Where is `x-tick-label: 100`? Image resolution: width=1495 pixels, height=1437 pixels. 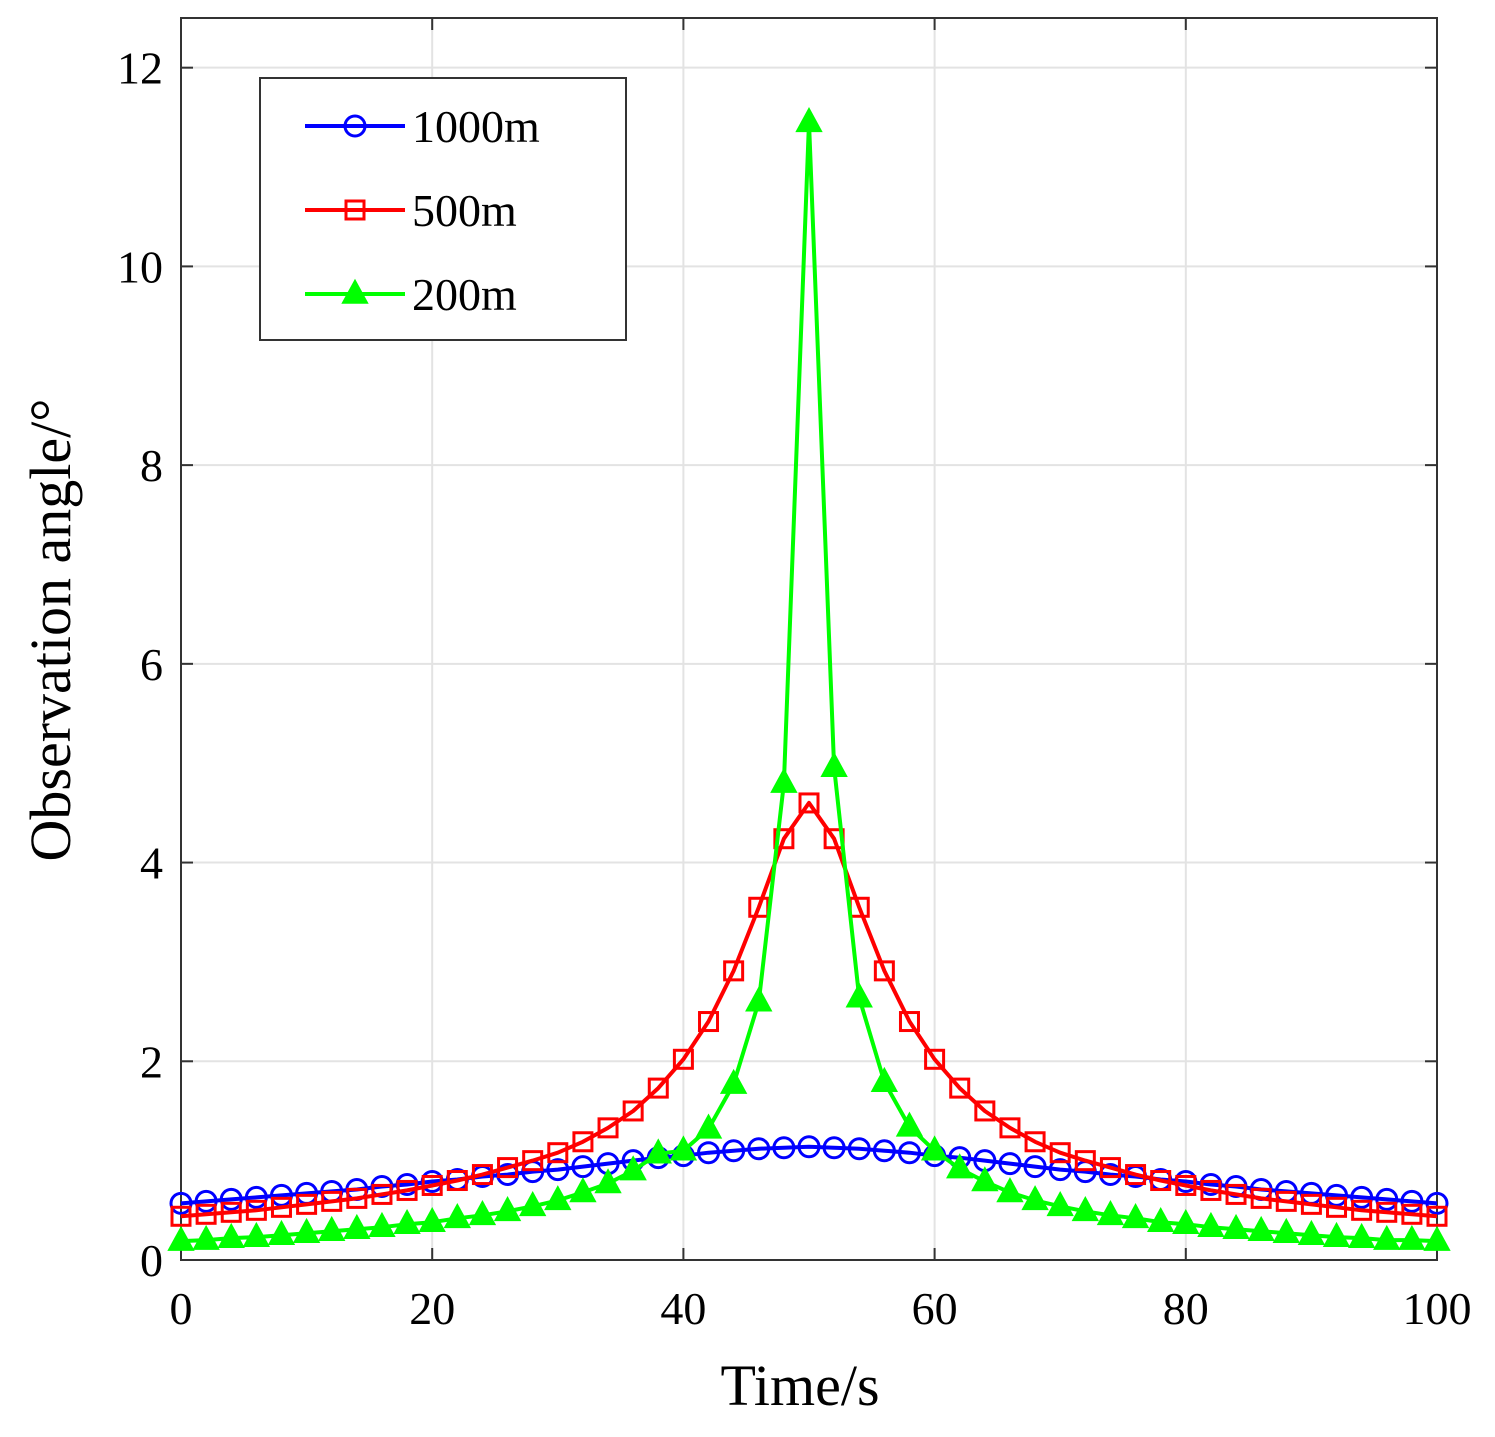
x-tick-label: 100 is located at coordinates (1437, 1308).